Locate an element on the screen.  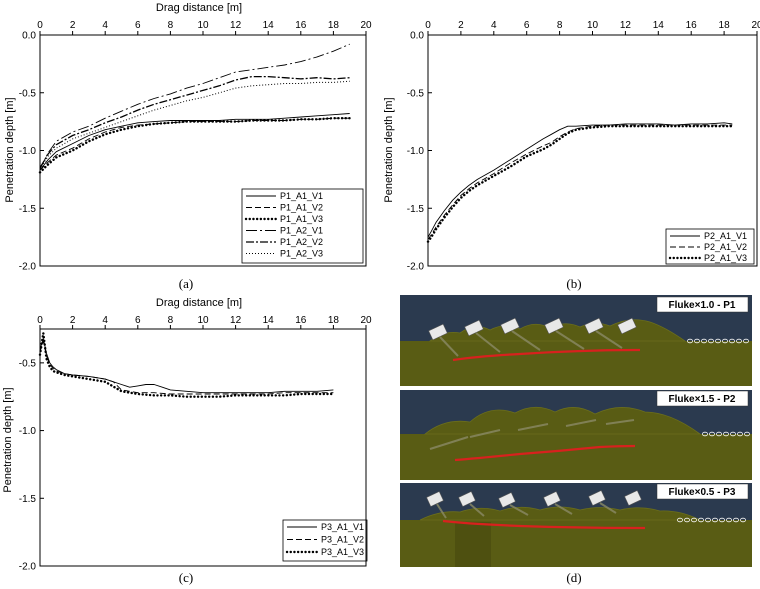
legend-label: P2_A1_V1 is located at coordinates (725, 236).